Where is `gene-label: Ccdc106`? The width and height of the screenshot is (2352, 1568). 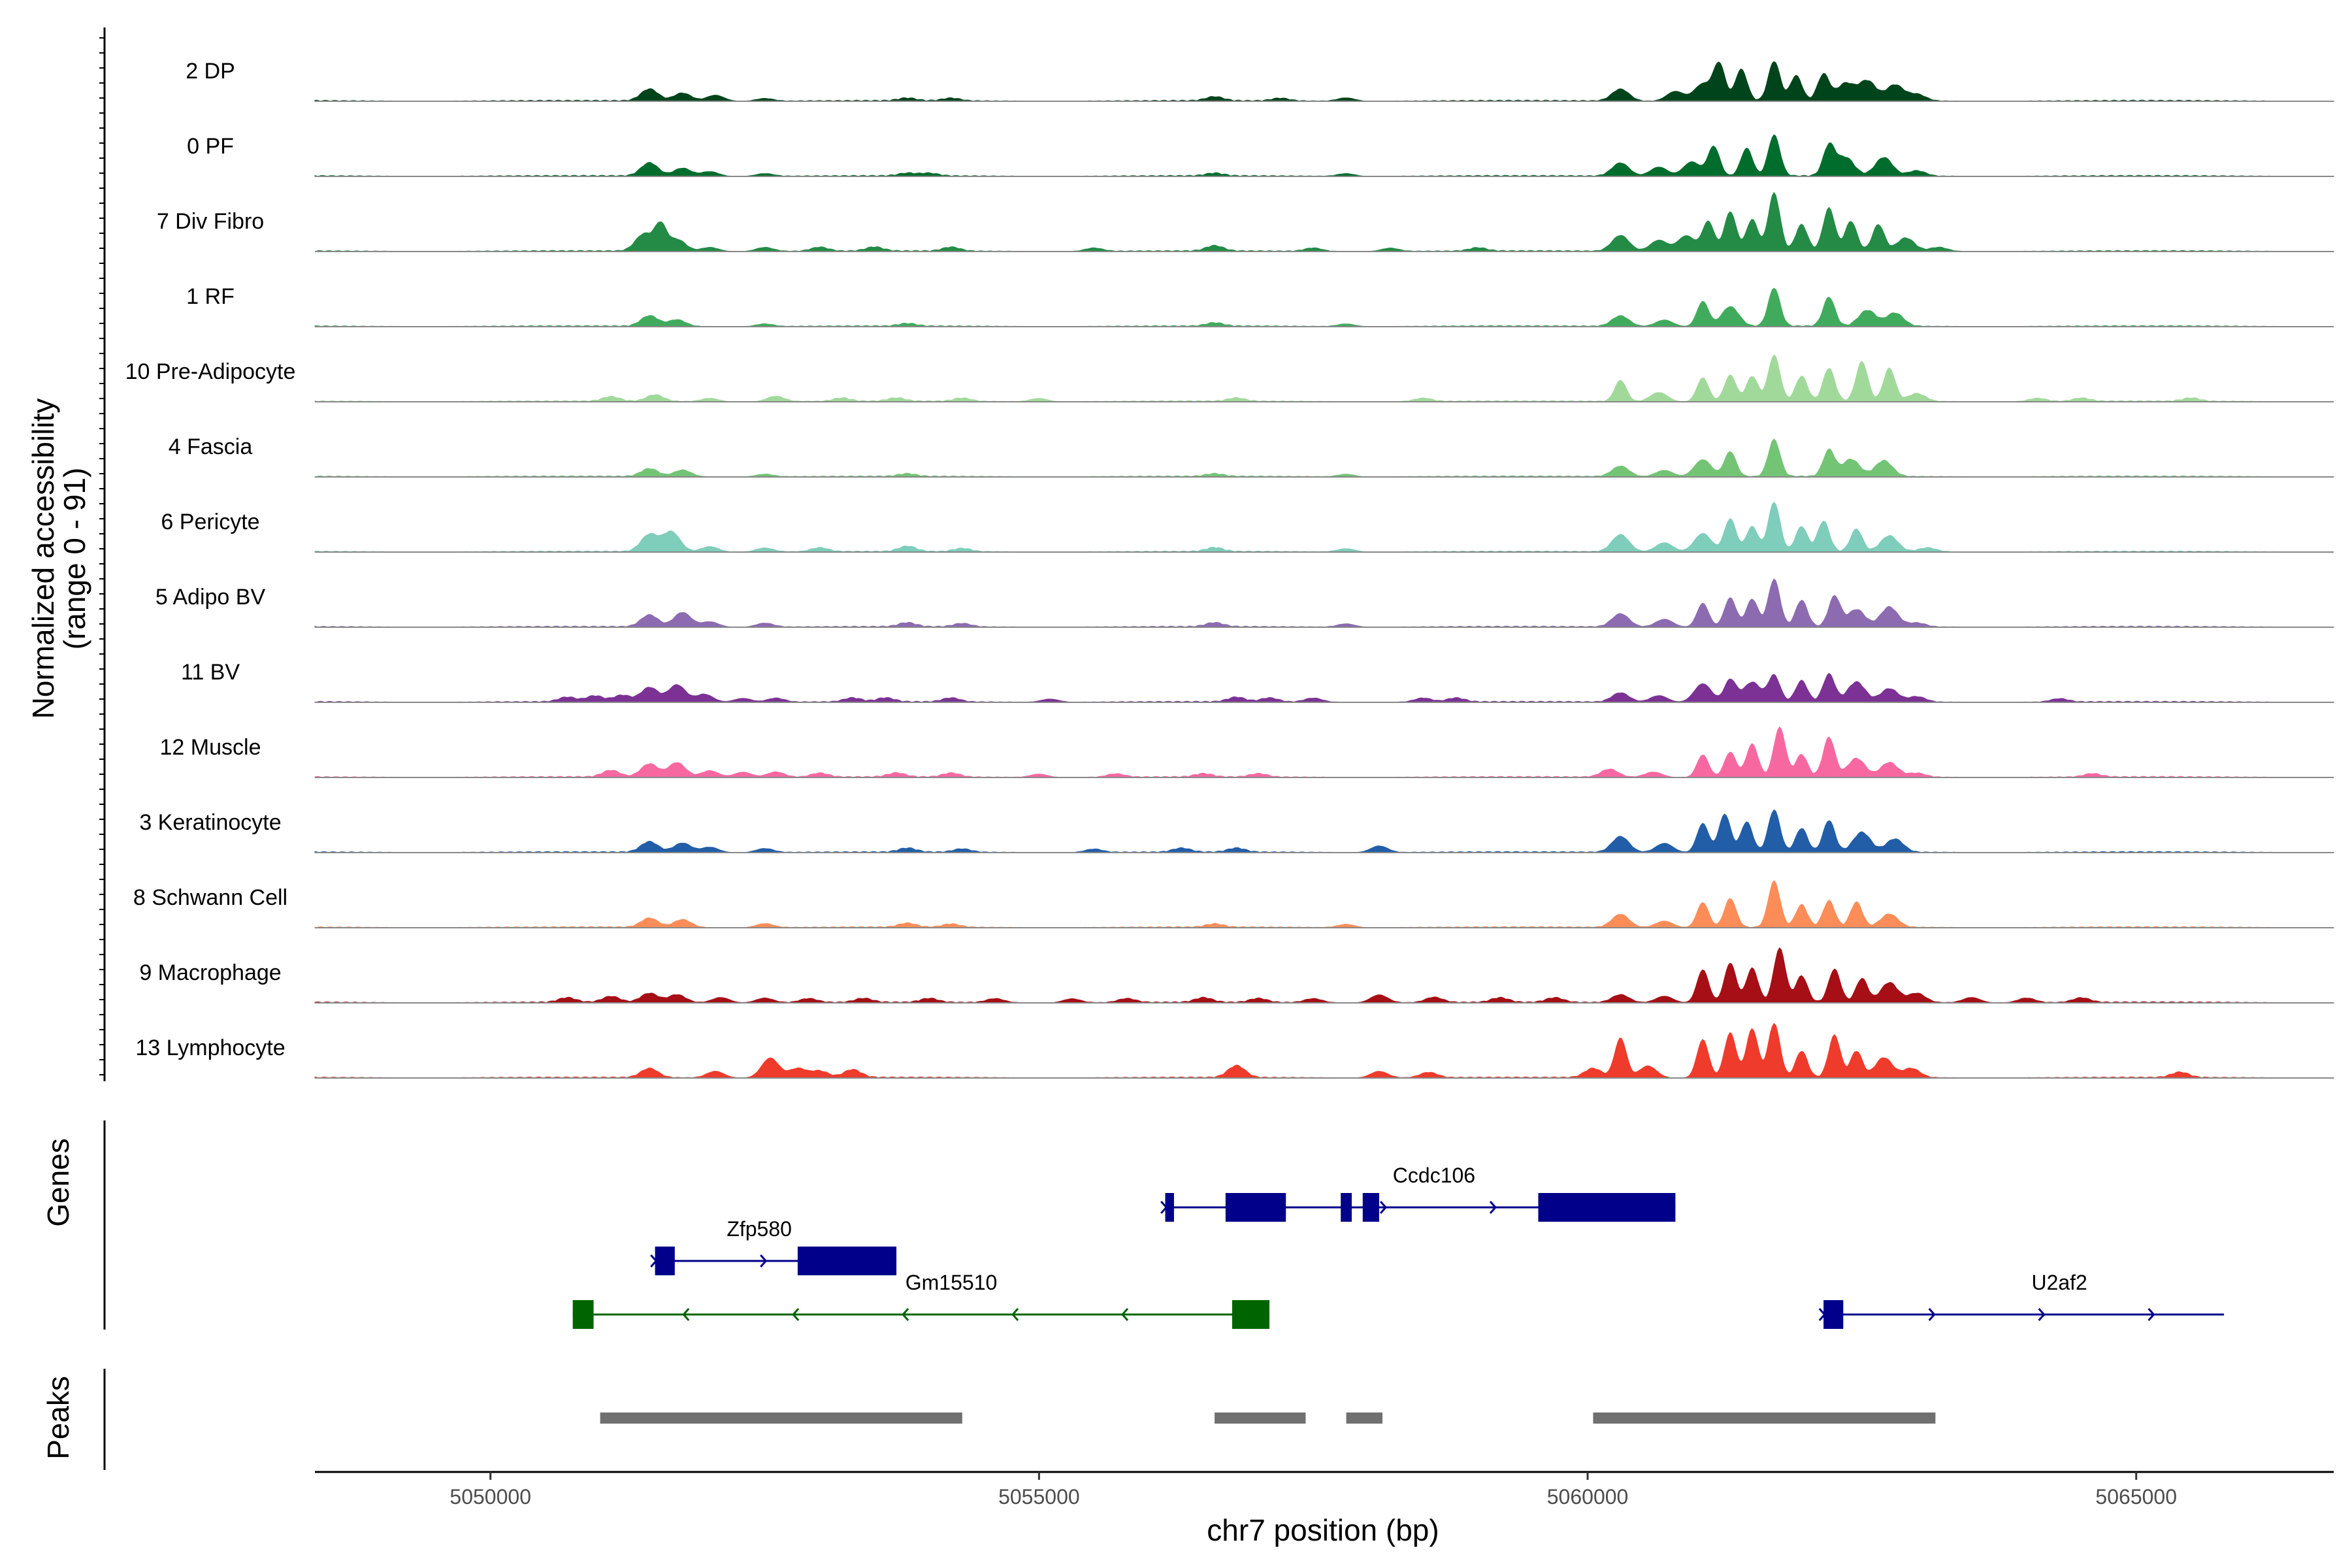 gene-label: Ccdc106 is located at coordinates (1434, 1175).